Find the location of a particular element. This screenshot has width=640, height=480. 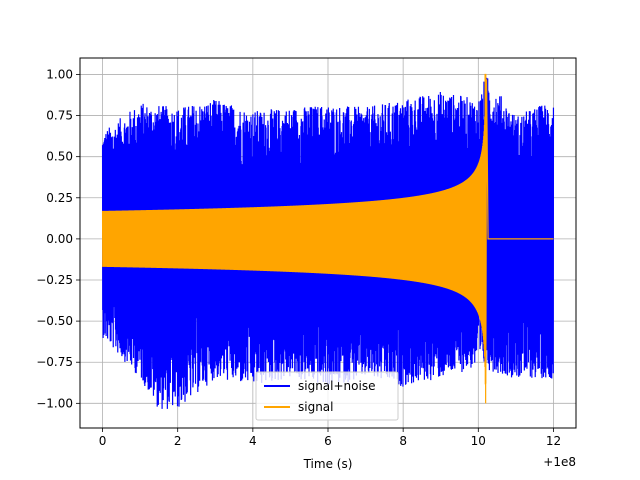

x-axis-label: Time (s) is located at coordinates (328, 464).